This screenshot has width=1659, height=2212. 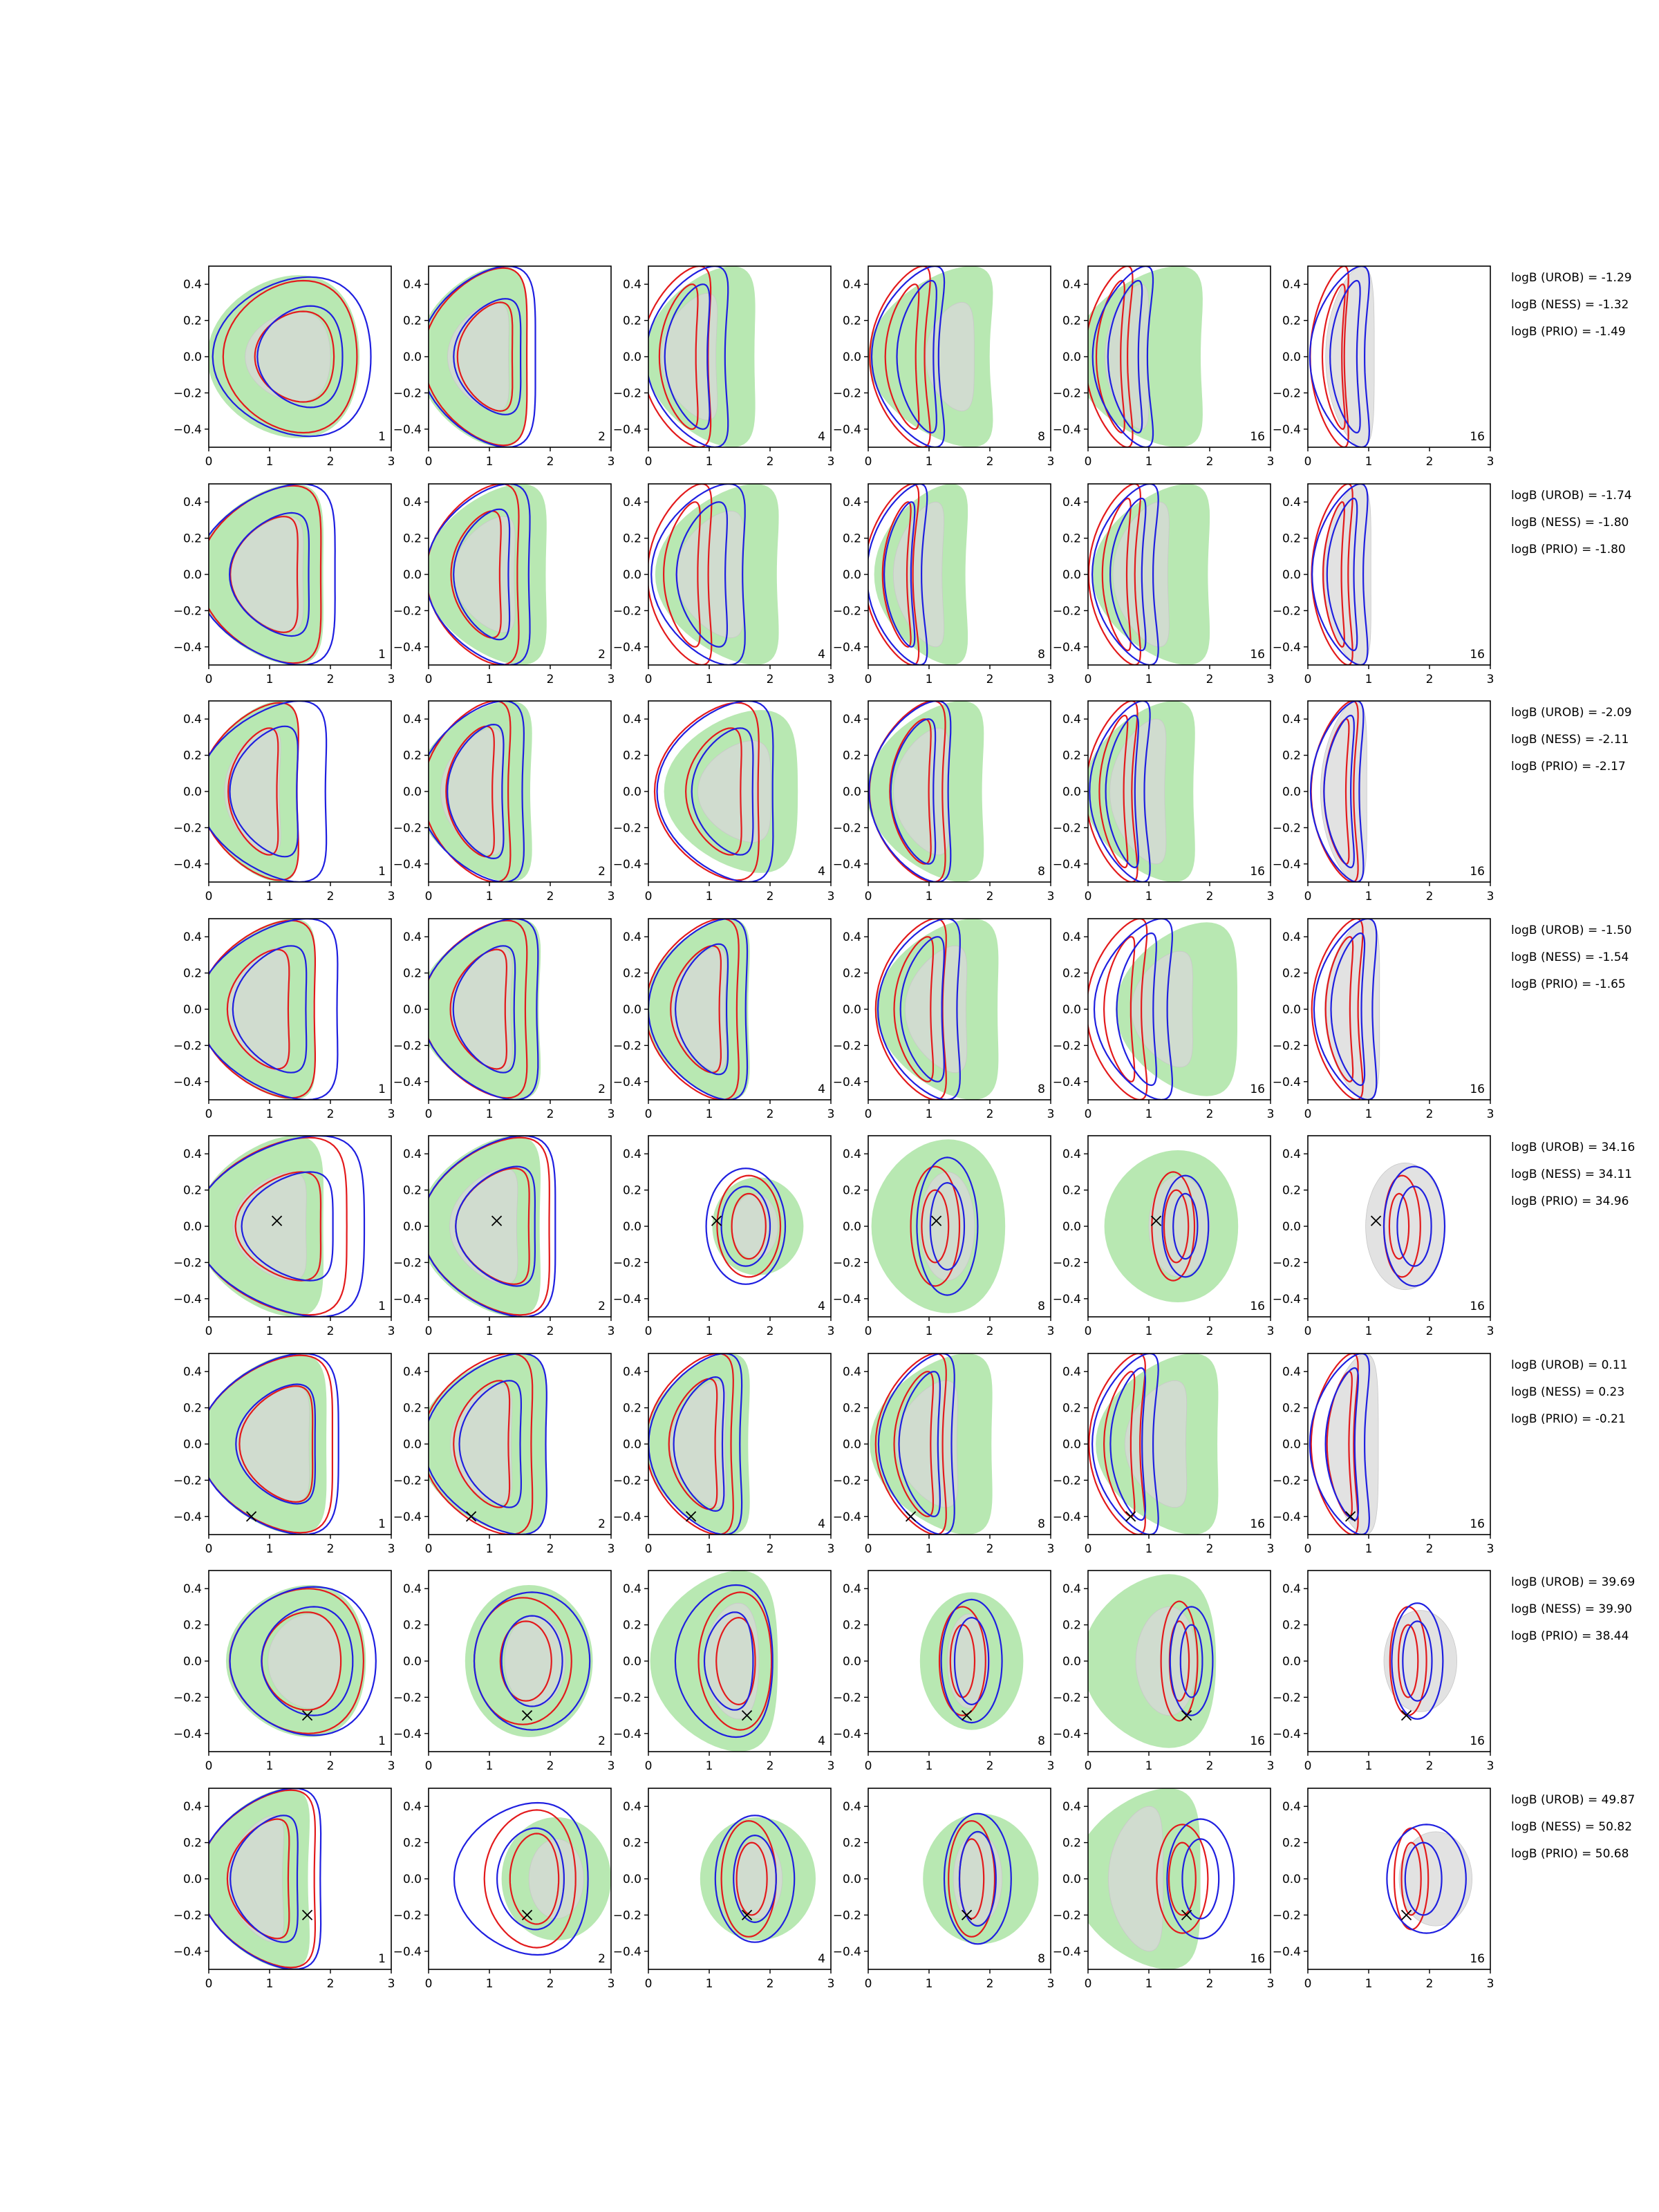 I want to click on panel-r4-c6: 0.4 0.2 0.0 −0.2 −0.4 0 1 2 316, so click(x=1384, y=1020).